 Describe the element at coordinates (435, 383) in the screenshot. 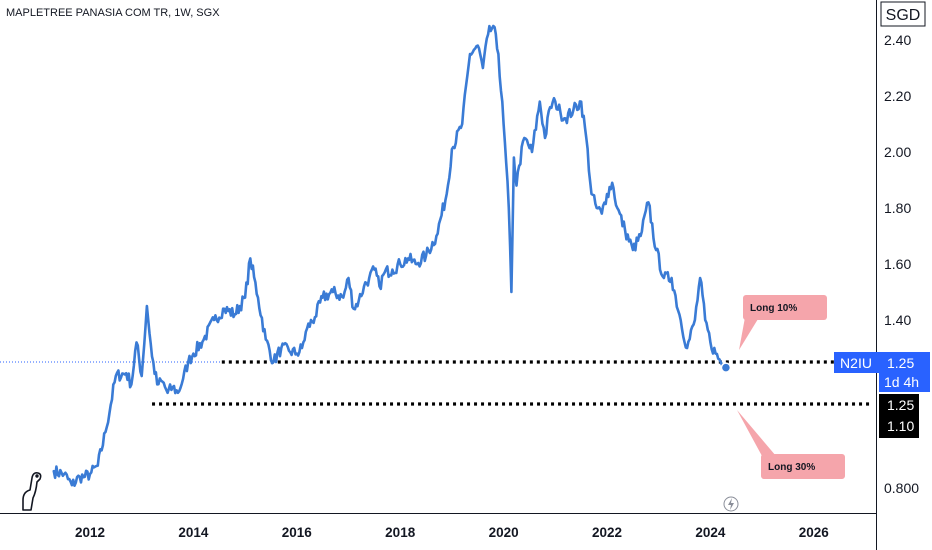

I see `level-lines` at that location.